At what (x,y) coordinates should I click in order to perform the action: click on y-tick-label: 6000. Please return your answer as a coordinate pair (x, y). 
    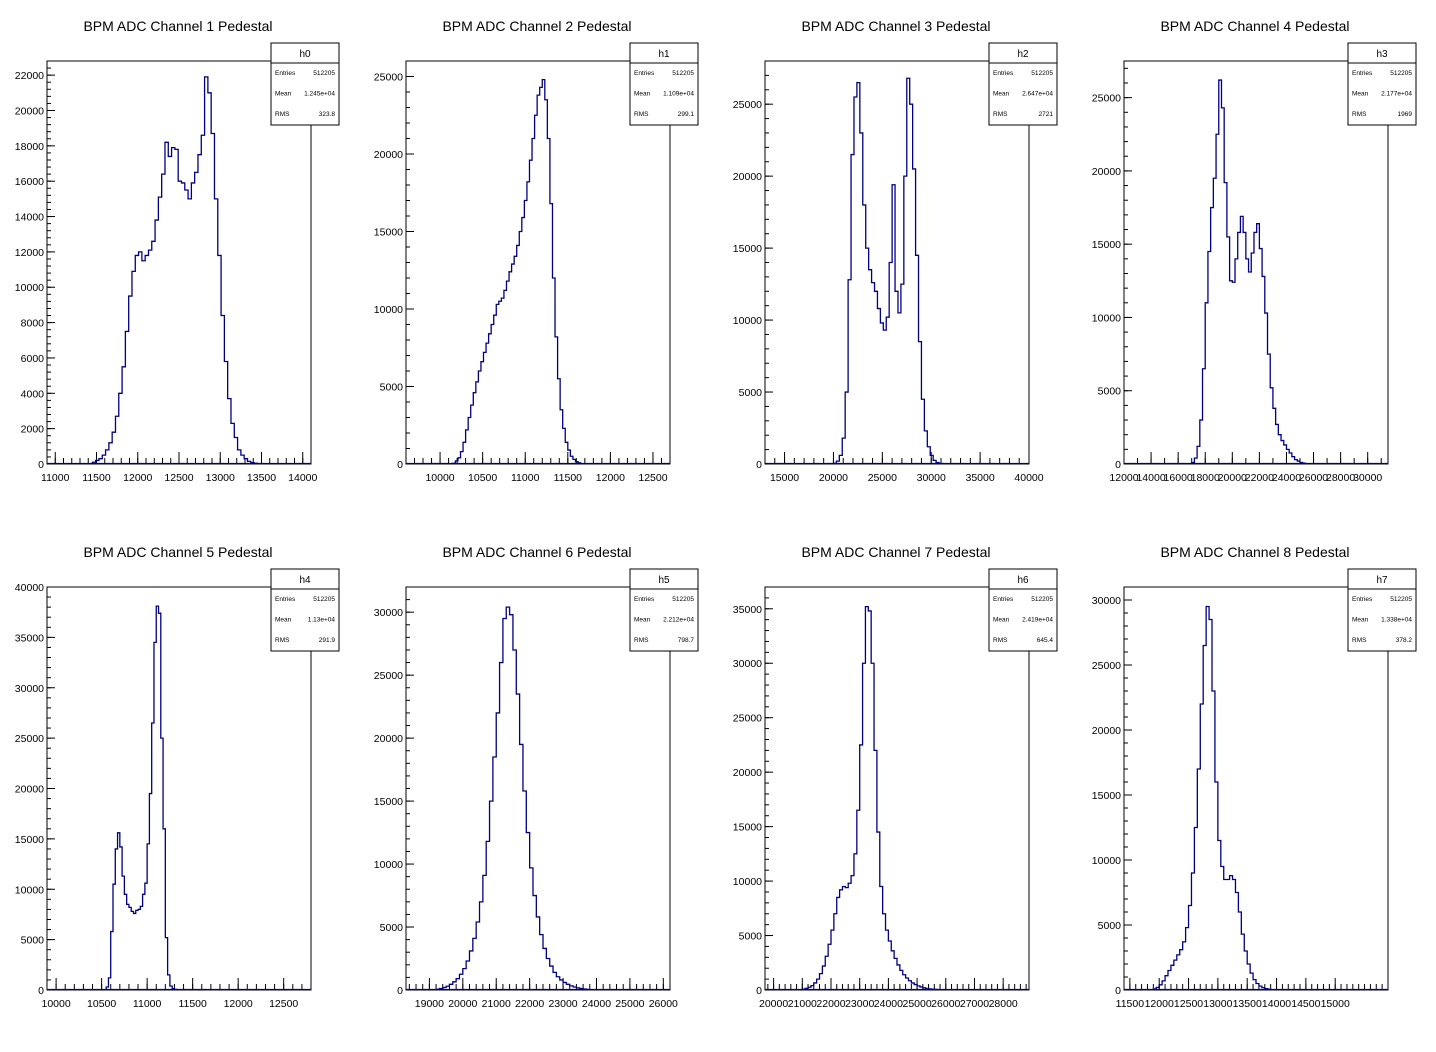
    Looking at the image, I should click on (33, 359).